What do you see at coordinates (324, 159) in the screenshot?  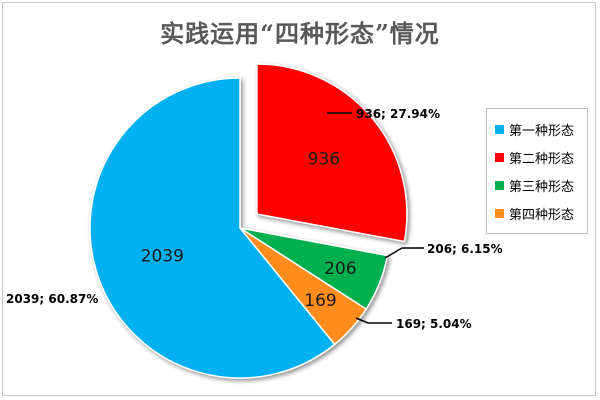 I see `slice-value-label-2: 936` at bounding box center [324, 159].